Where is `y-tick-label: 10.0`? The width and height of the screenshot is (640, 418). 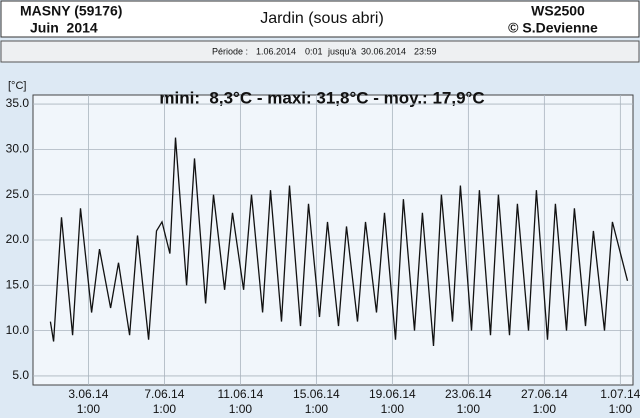
y-tick-label: 10.0 is located at coordinates (18, 330).